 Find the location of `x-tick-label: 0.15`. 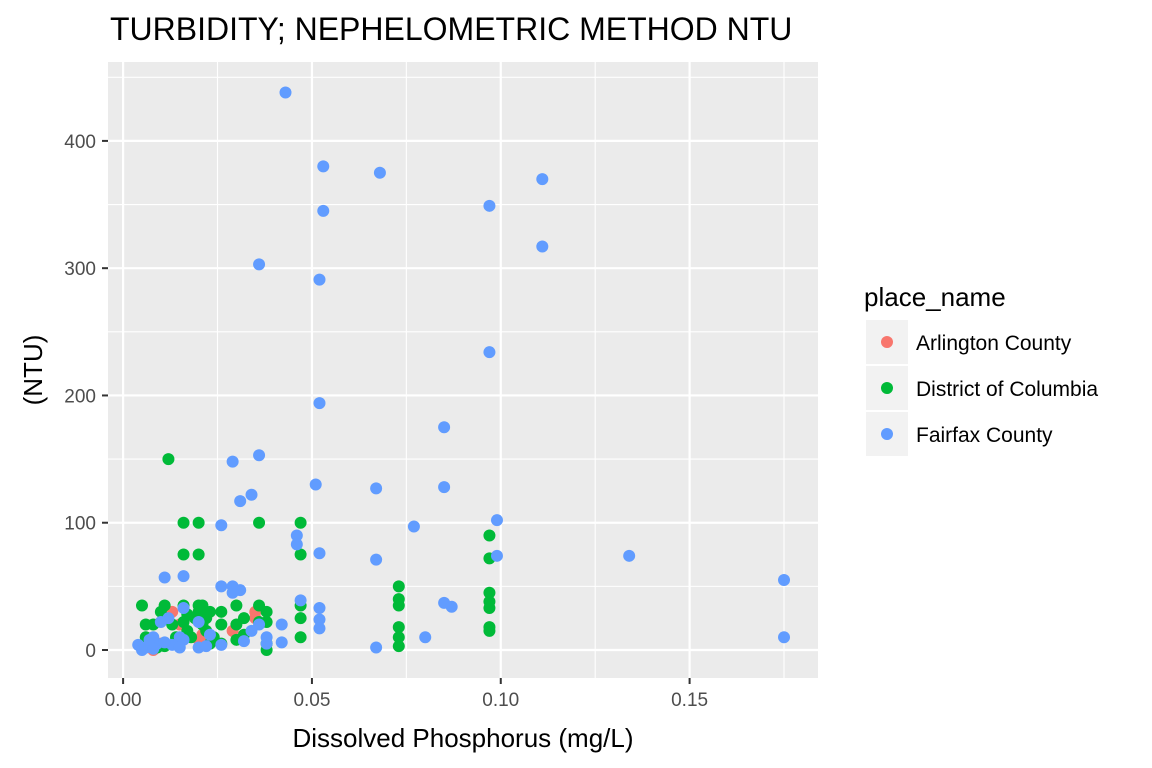

x-tick-label: 0.15 is located at coordinates (689, 700).